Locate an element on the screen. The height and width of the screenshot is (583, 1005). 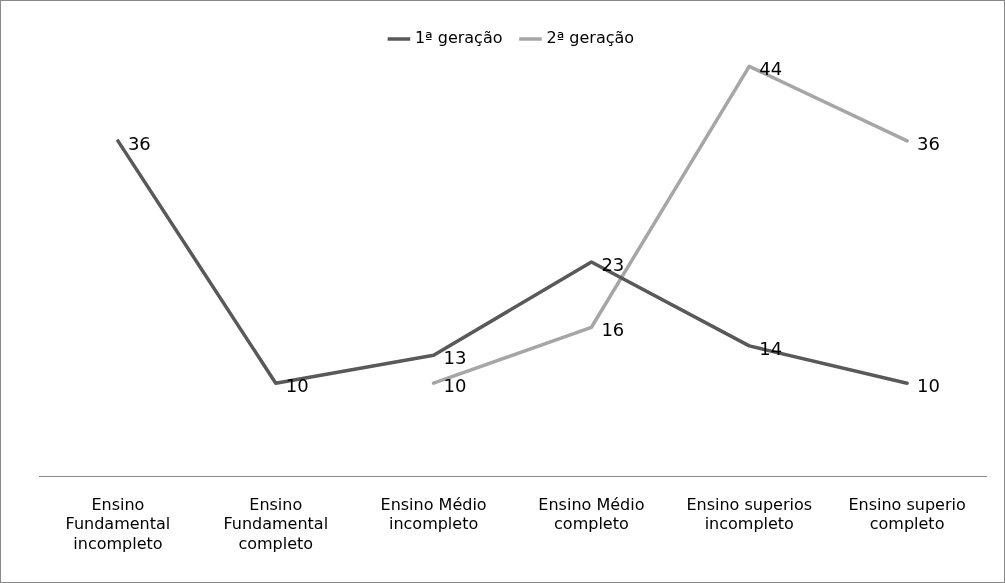
data-label: 23 is located at coordinates (613, 264).